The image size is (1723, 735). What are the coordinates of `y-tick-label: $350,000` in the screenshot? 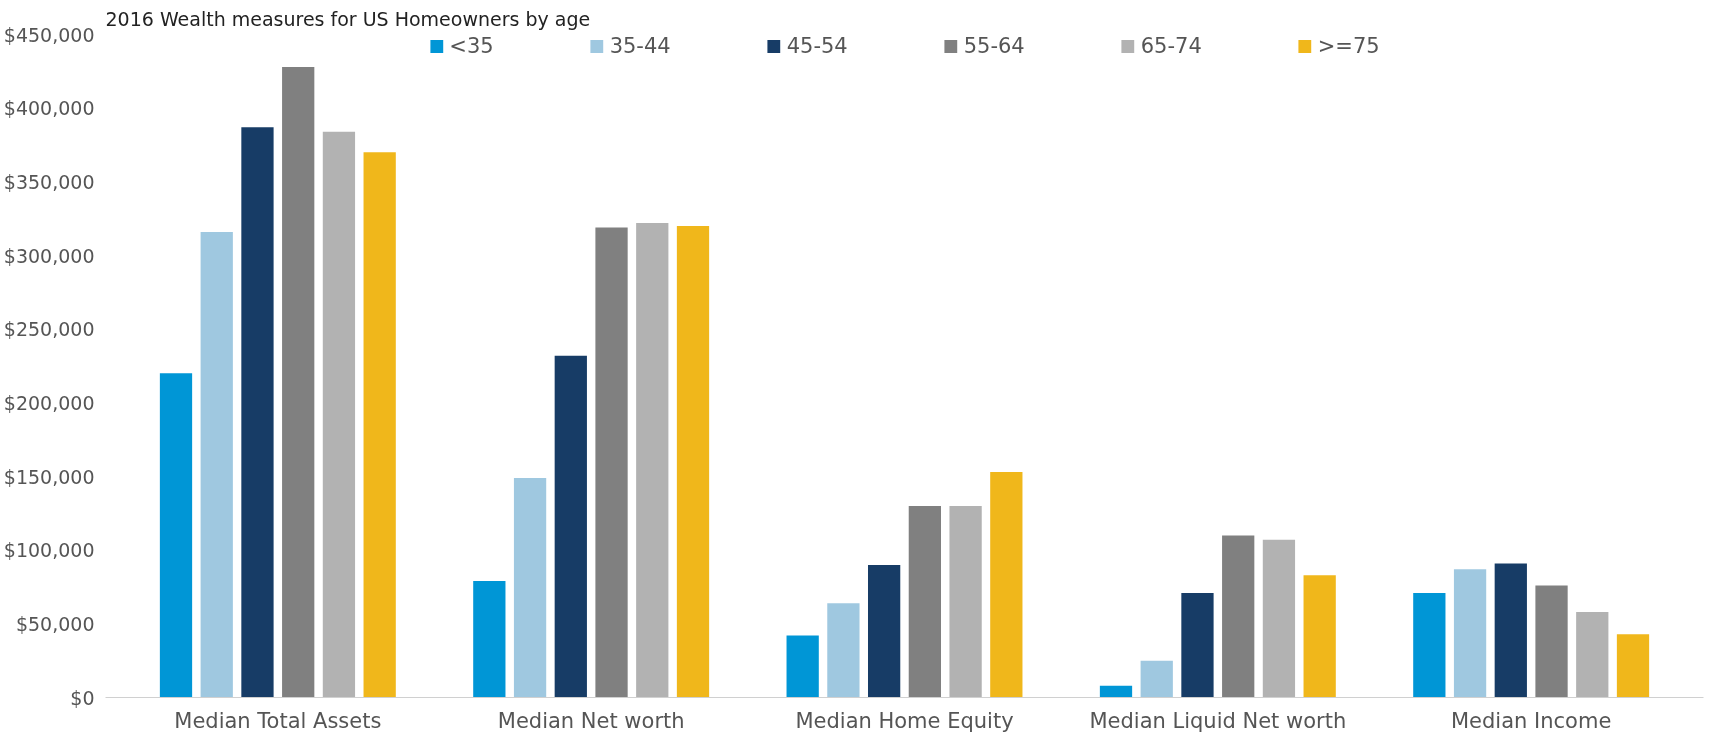 It's located at (49, 181).